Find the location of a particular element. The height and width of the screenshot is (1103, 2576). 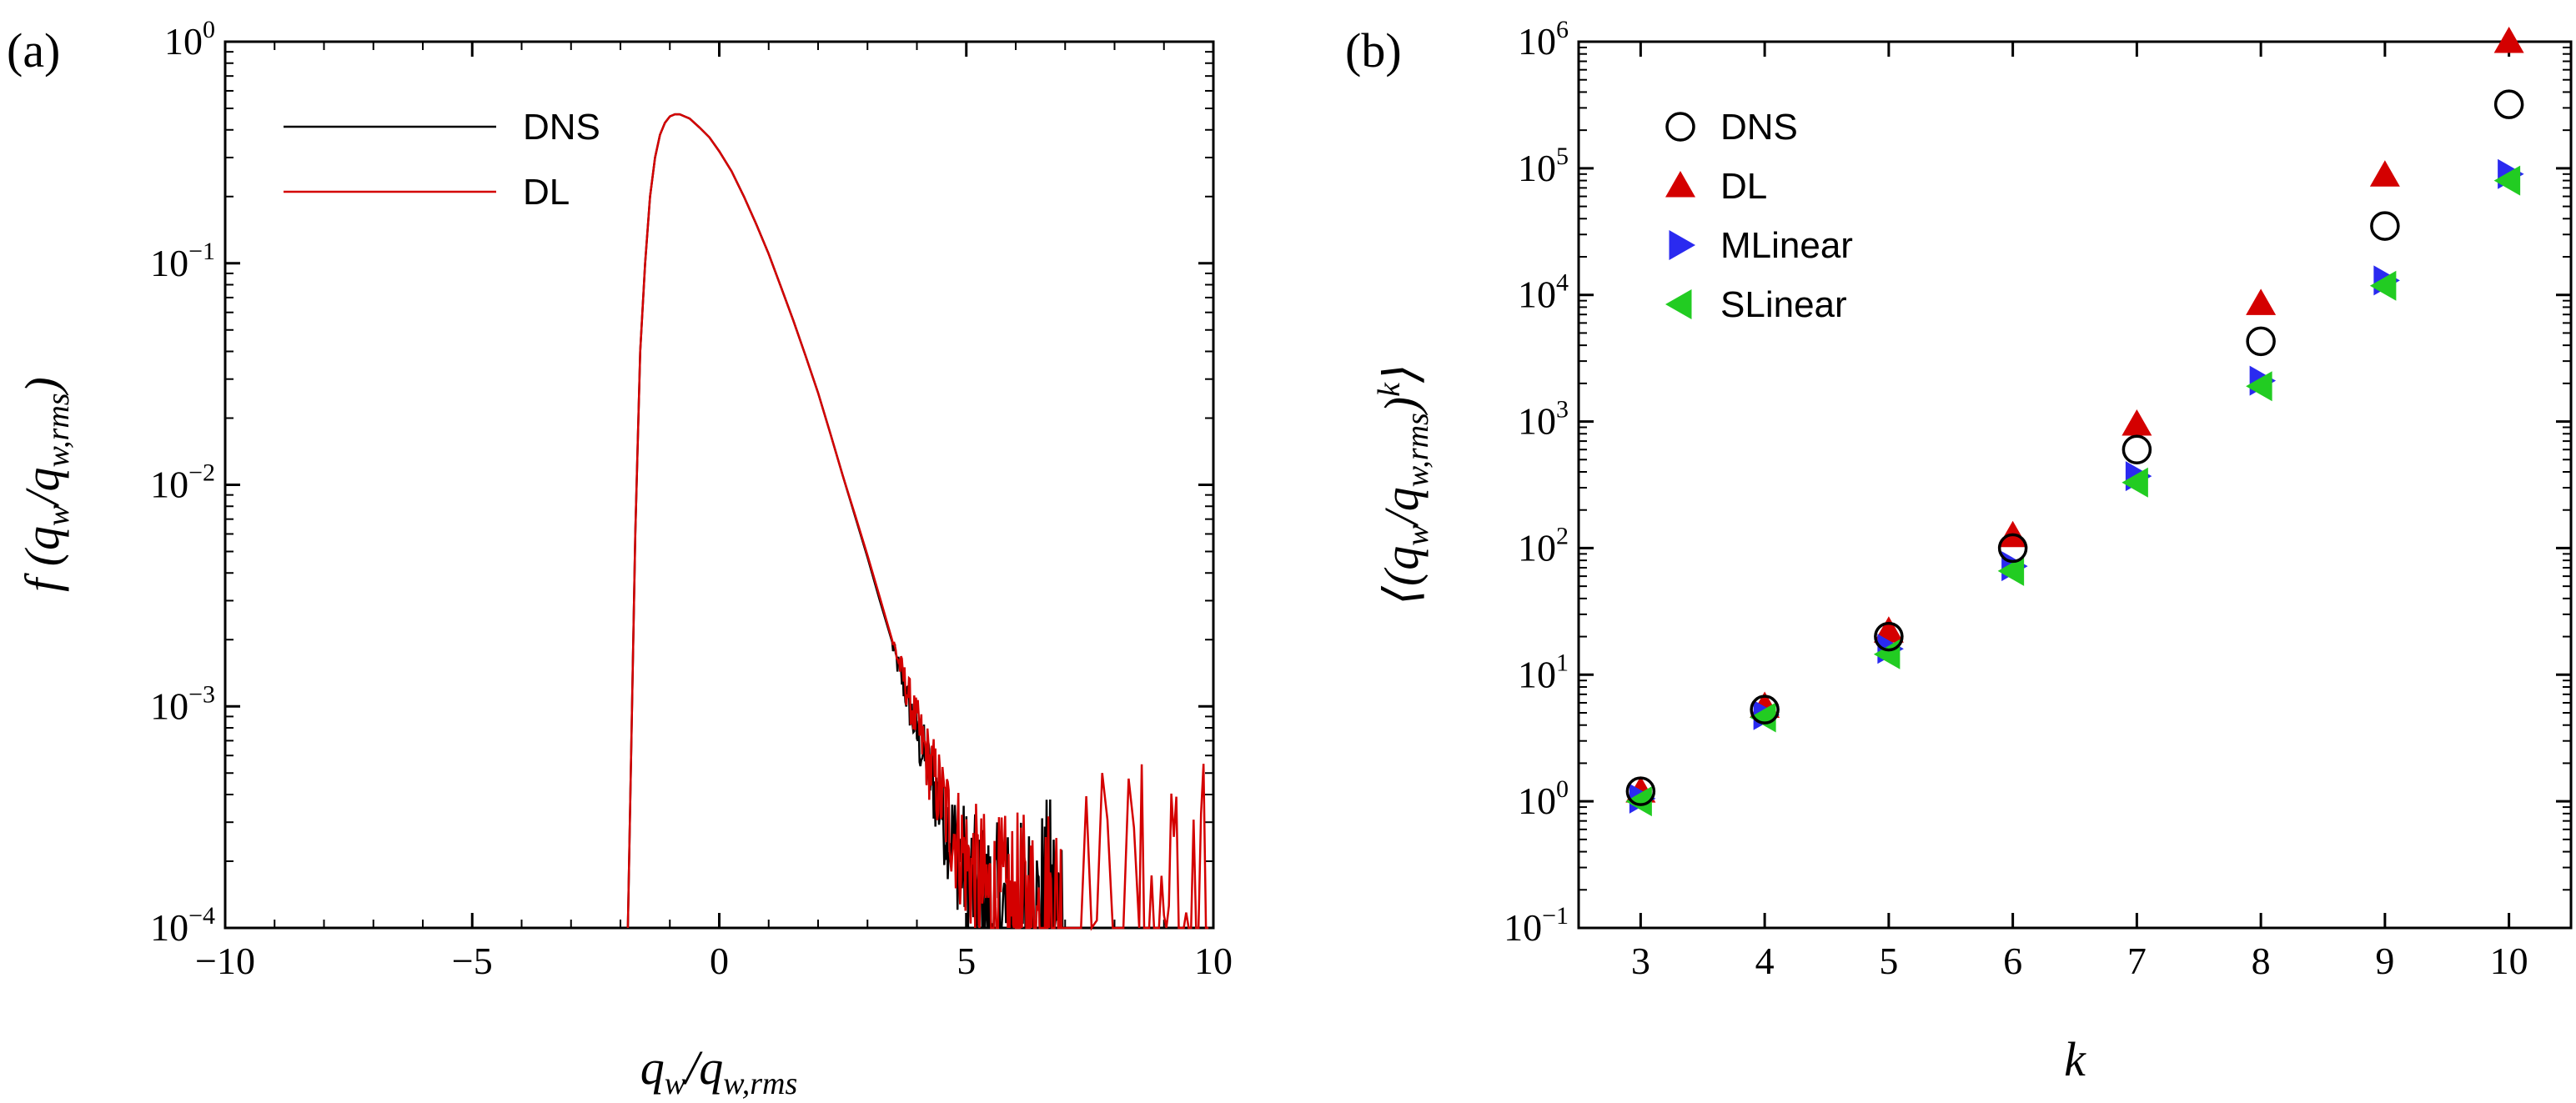

panel-b-ylabel: ⟨(qw/qw,rms)k⟩ is located at coordinates (1403, 483).